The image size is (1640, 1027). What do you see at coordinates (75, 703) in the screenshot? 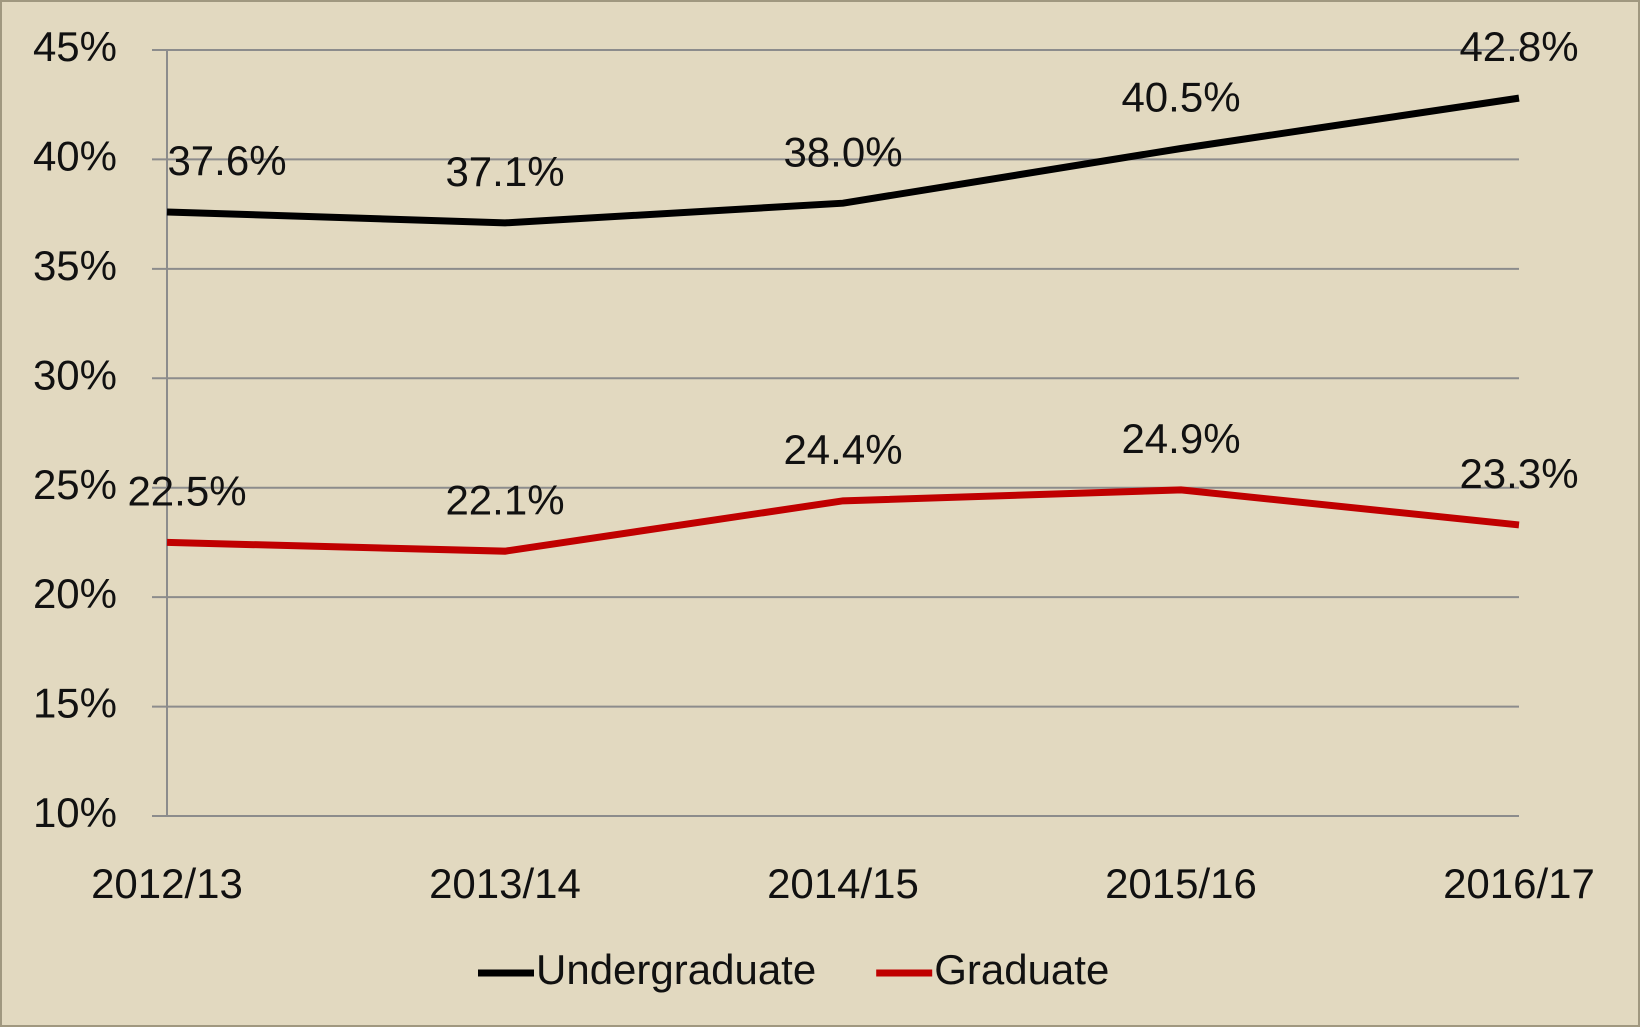
I see `y-tick-label: 15%` at bounding box center [75, 703].